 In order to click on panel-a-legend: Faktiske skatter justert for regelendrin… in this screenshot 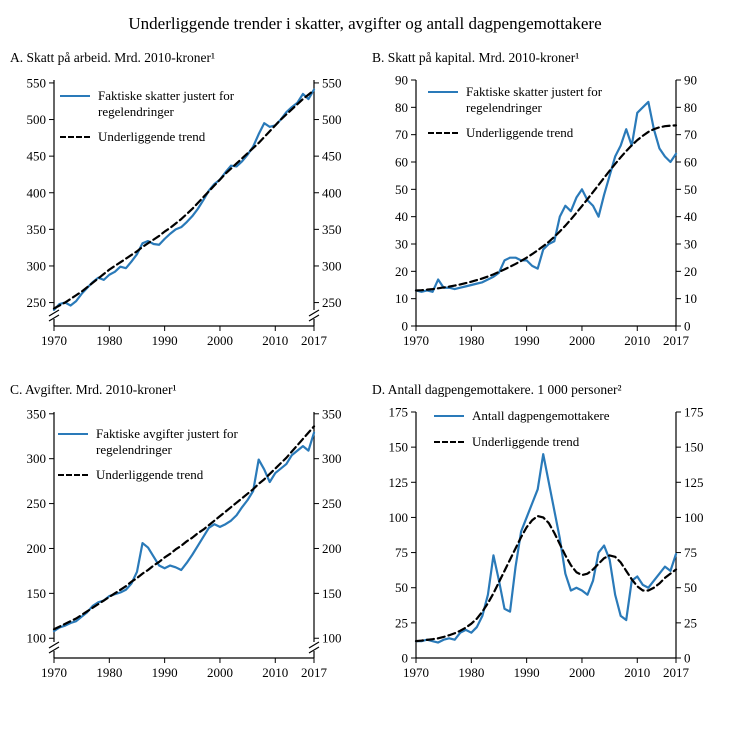, I will do `click(164, 121)`.